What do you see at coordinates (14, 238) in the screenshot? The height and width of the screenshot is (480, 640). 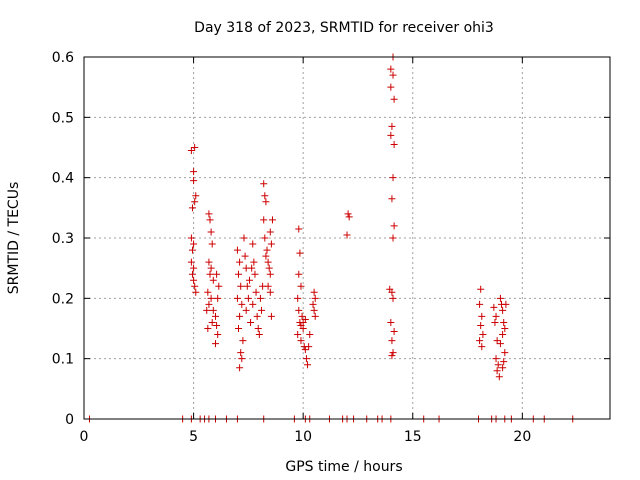 I see `y-axis-label: SRMTID / TECUs` at bounding box center [14, 238].